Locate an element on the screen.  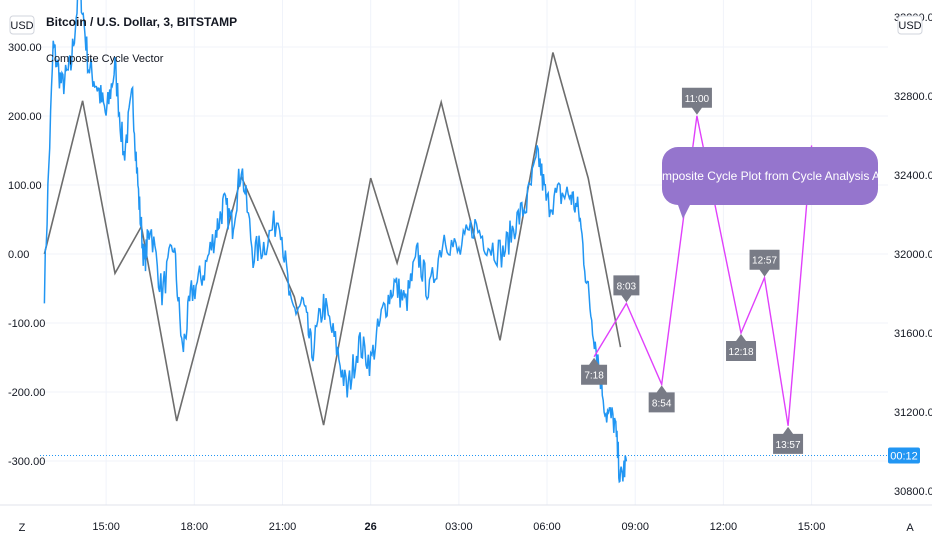
zoom-corner-button: Z is located at coordinates (22, 528).